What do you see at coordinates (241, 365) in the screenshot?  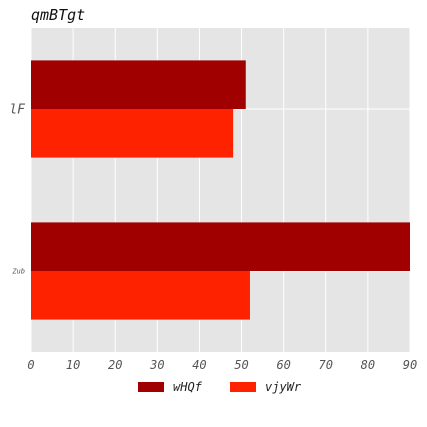 I see `x-tick-label: 50` at bounding box center [241, 365].